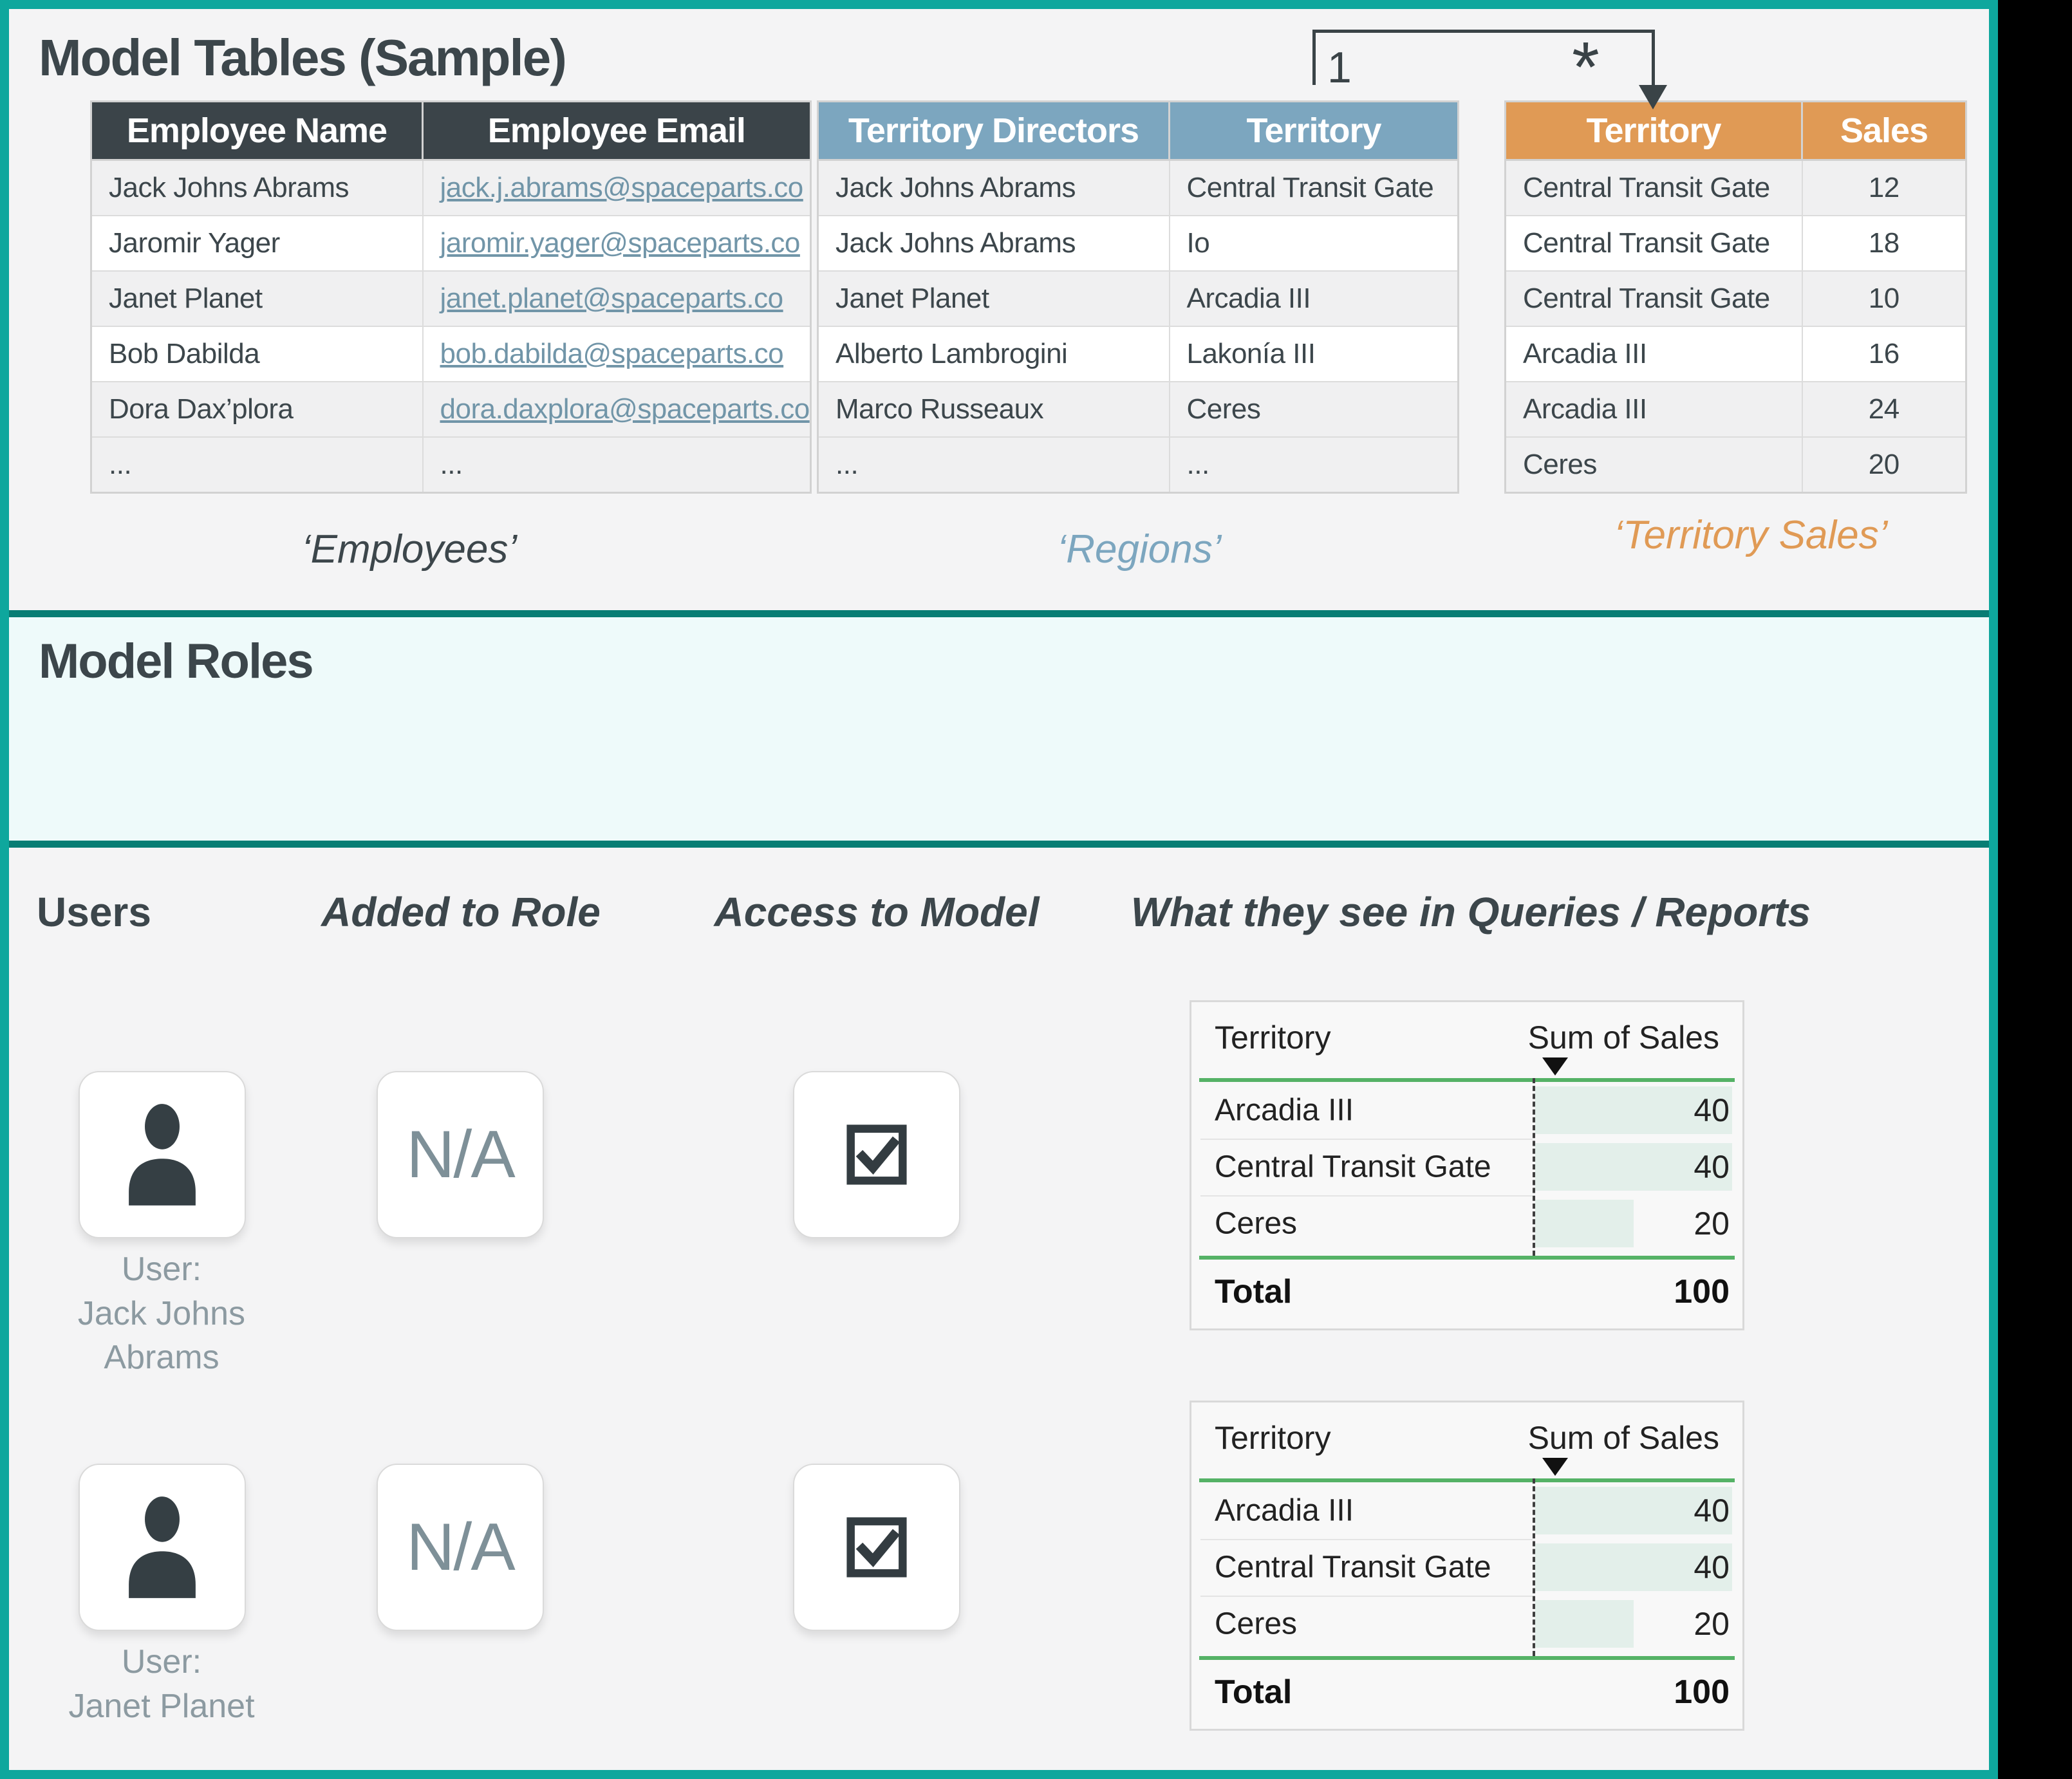 This screenshot has height=1779, width=2072. What do you see at coordinates (461, 912) in the screenshot?
I see `added-to-role-header: Added to Role` at bounding box center [461, 912].